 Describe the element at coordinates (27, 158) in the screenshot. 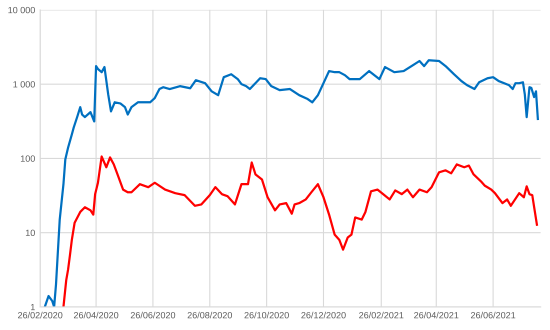

I see `y-tick-label: 100` at that location.